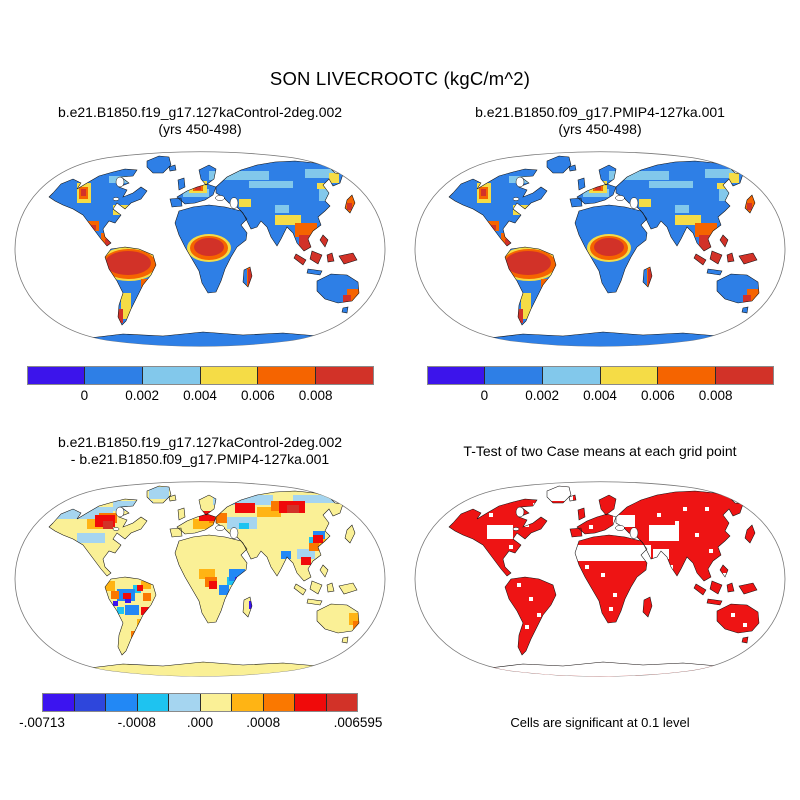  Describe the element at coordinates (200, 459) in the screenshot. I see `panel-title-line2: - b.e21.B1850.f09_g17.PMIP4-127ka.001` at that location.